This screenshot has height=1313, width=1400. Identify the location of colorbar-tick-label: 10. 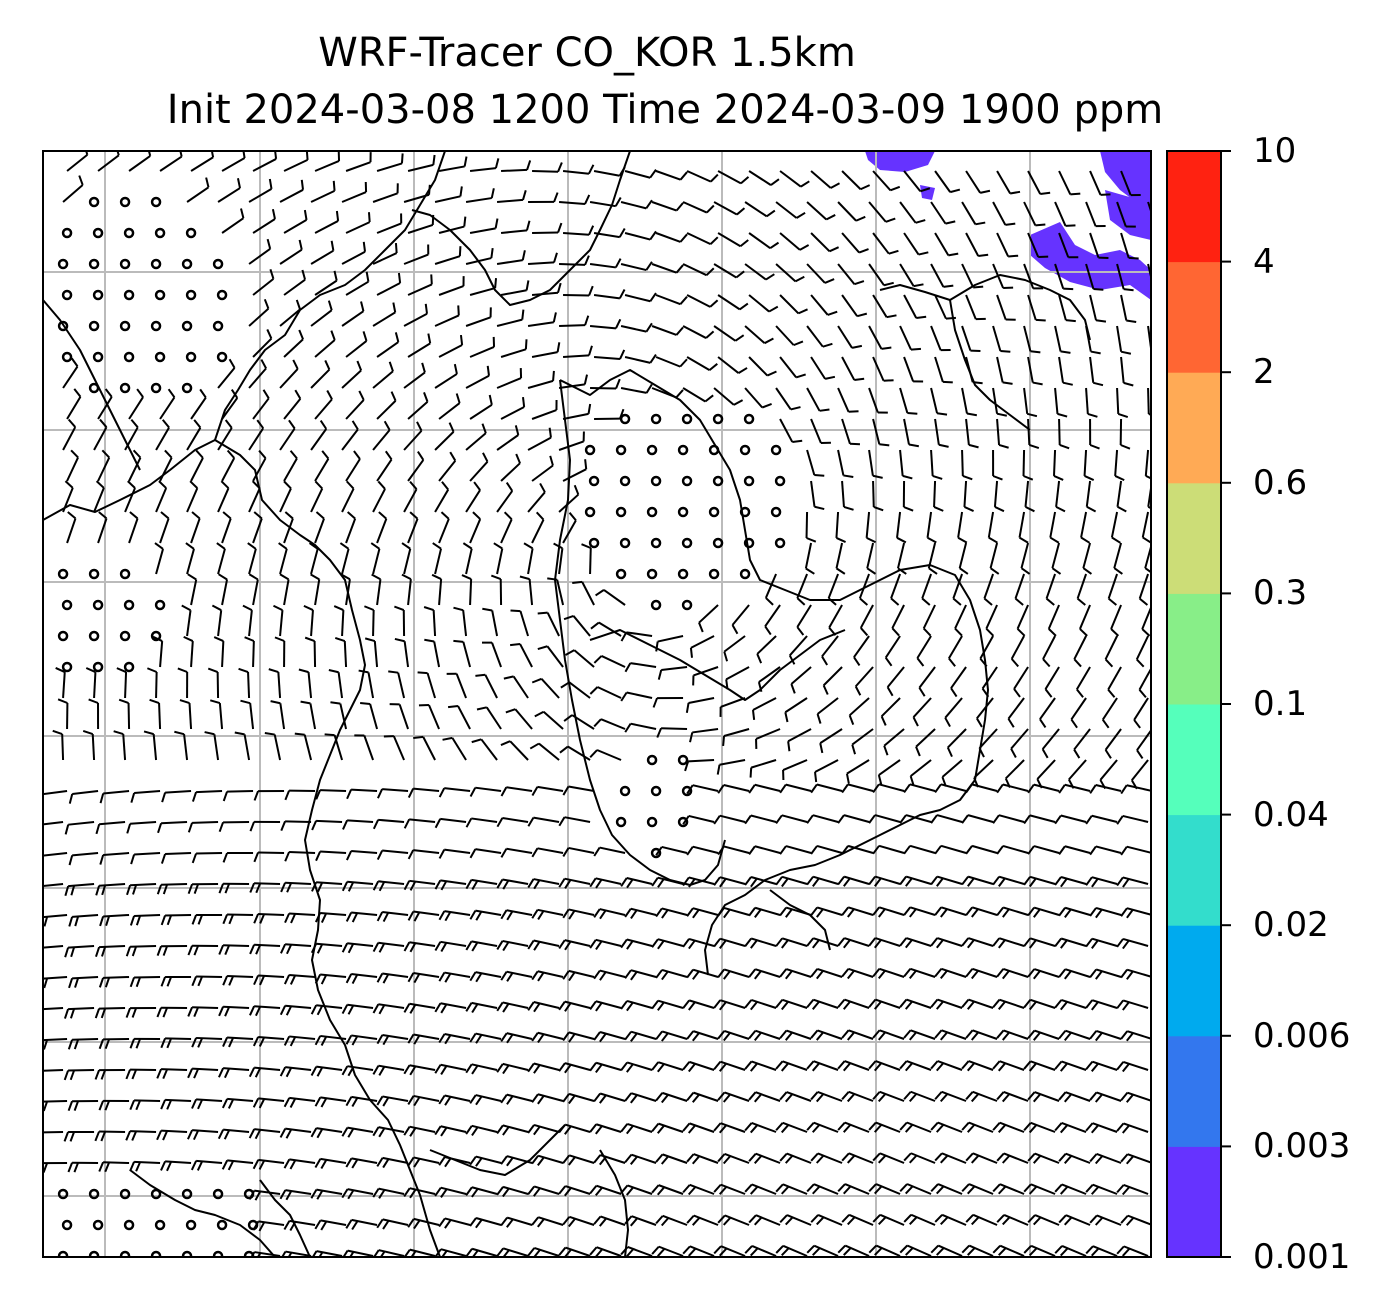
(1275, 151).